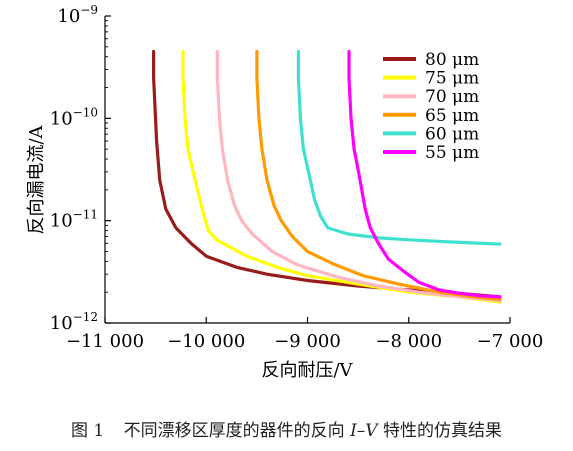 Image resolution: width=573 pixels, height=451 pixels. Describe the element at coordinates (364, 431) in the screenshot. I see `caption-italic: I–V` at that location.